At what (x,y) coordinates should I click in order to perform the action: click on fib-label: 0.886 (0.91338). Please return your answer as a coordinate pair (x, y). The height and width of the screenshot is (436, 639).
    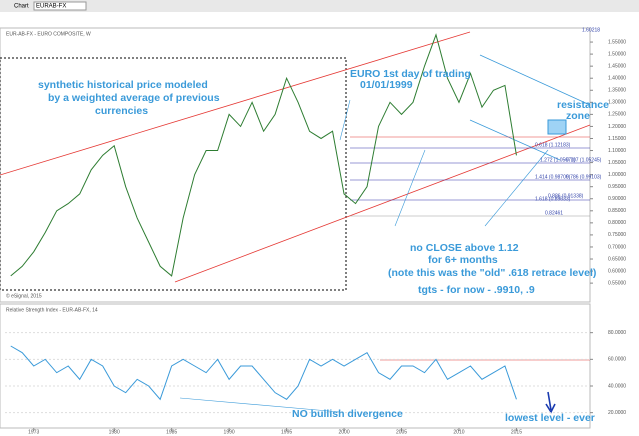
    Looking at the image, I should click on (566, 196).